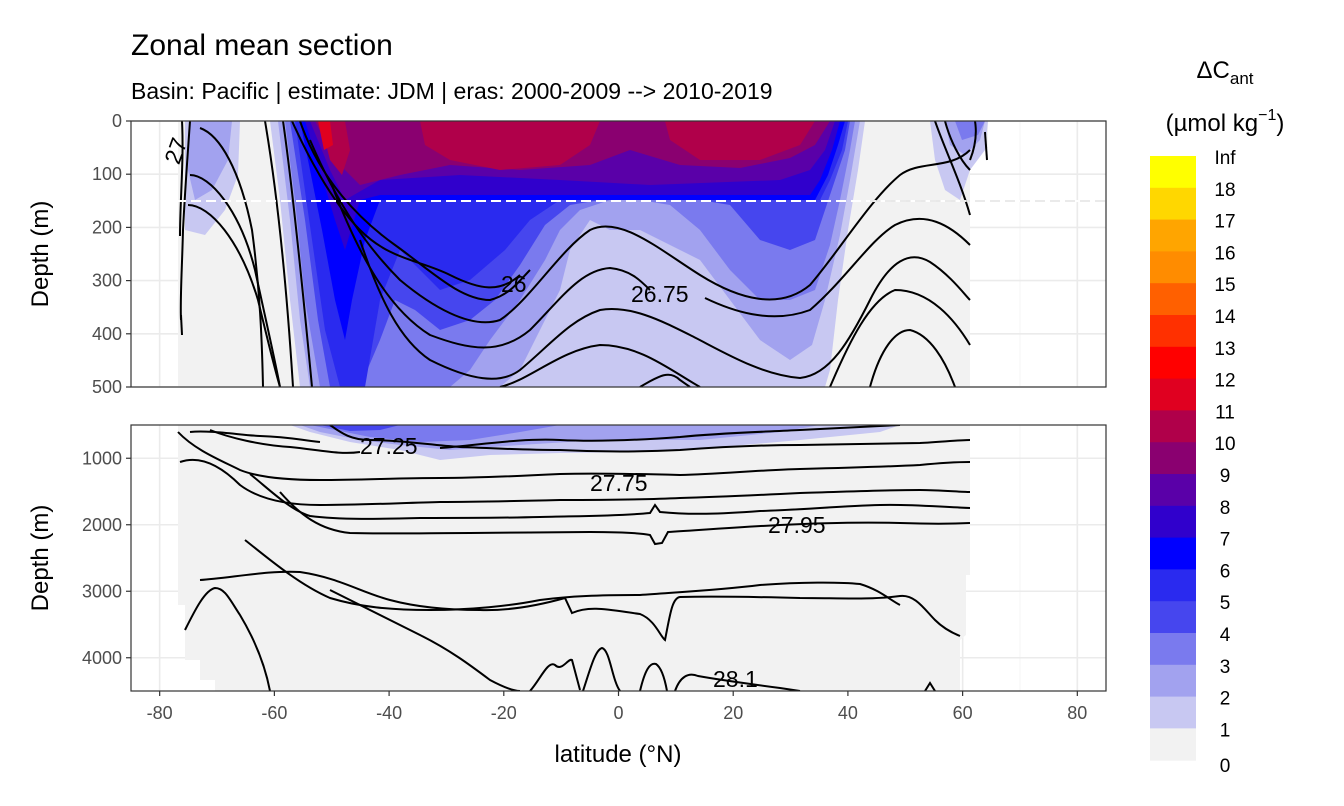 The width and height of the screenshot is (1344, 806). What do you see at coordinates (111, 254) in the screenshot?
I see `upper-y-axis: 0 100 200 300 400 500` at bounding box center [111, 254].